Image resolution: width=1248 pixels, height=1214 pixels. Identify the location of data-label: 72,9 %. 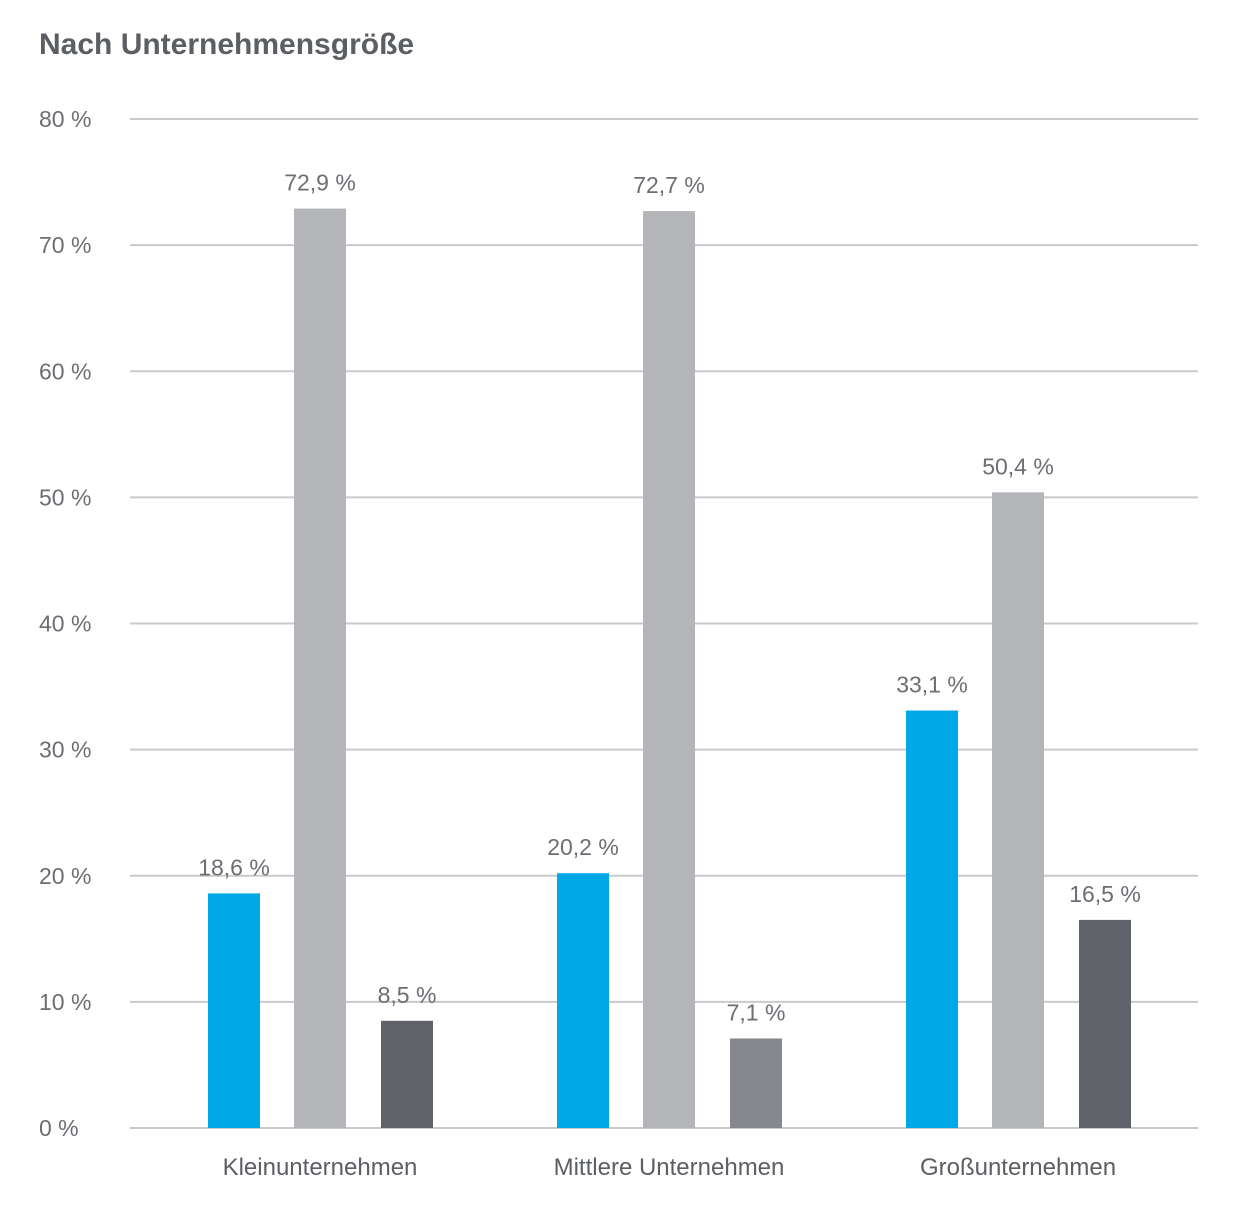
(320, 183).